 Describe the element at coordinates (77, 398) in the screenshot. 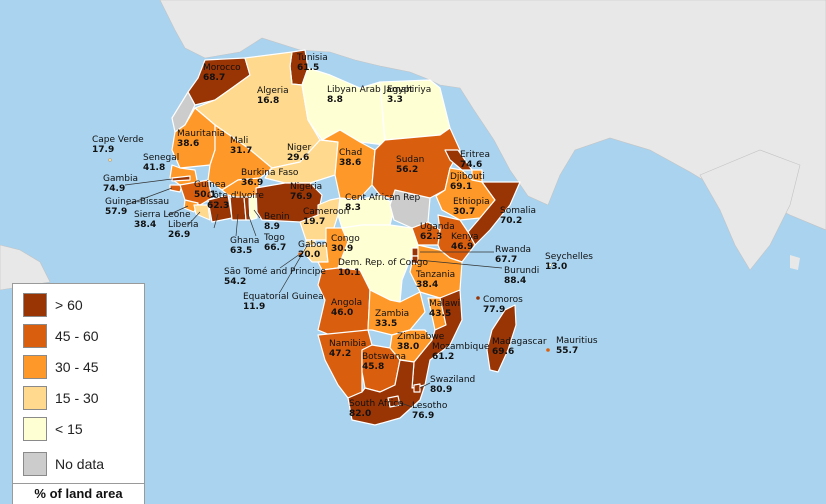

I see `legend-label: 15 - 30` at that location.